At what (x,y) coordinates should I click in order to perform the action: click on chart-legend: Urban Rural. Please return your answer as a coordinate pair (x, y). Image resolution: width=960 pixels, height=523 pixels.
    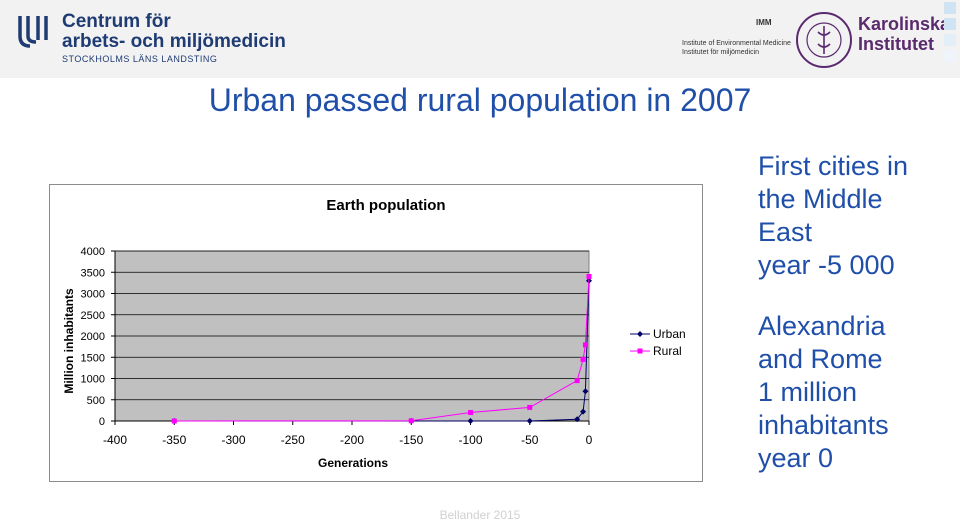
    Looking at the image, I should click on (656, 344).